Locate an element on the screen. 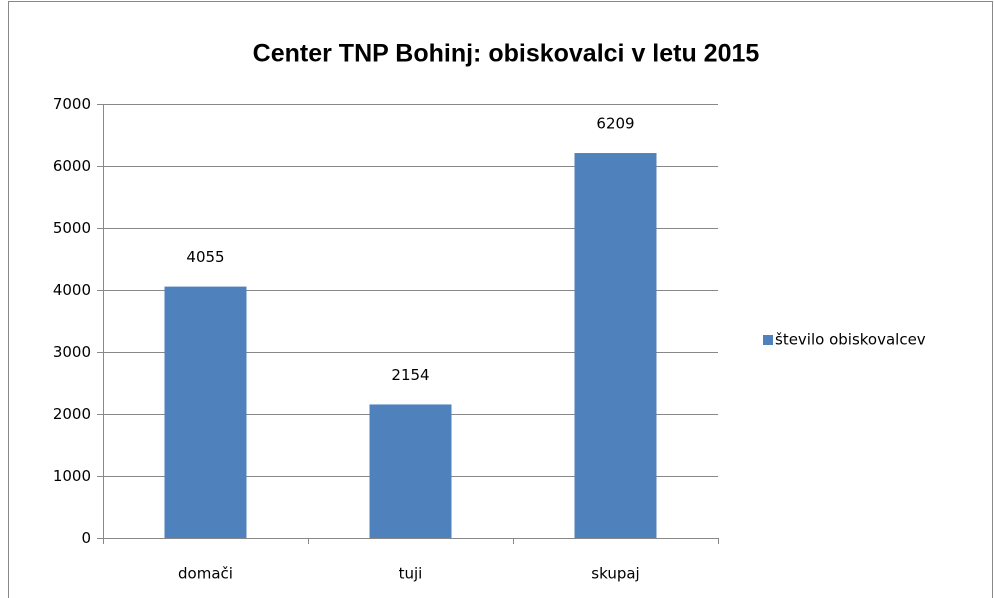 The image size is (994, 598). y-tick-label: 1000 is located at coordinates (72, 476).